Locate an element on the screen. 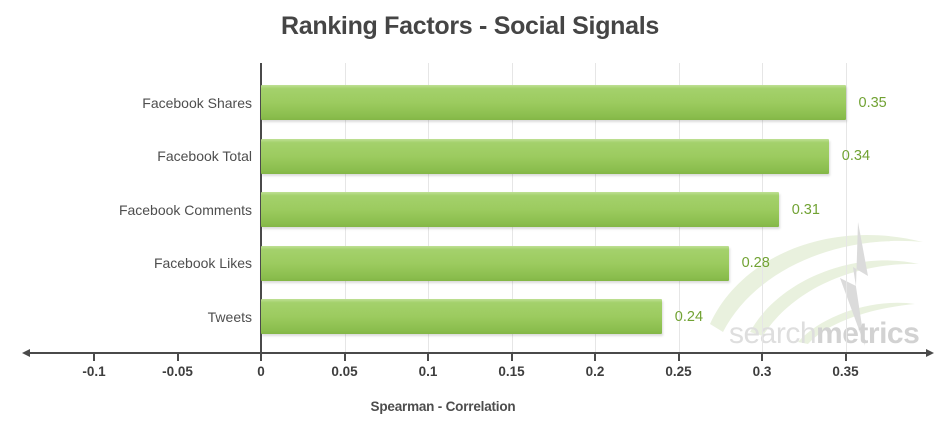 Image resolution: width=940 pixels, height=426 pixels. x-axis-tick-label: 0.25 is located at coordinates (678, 371).